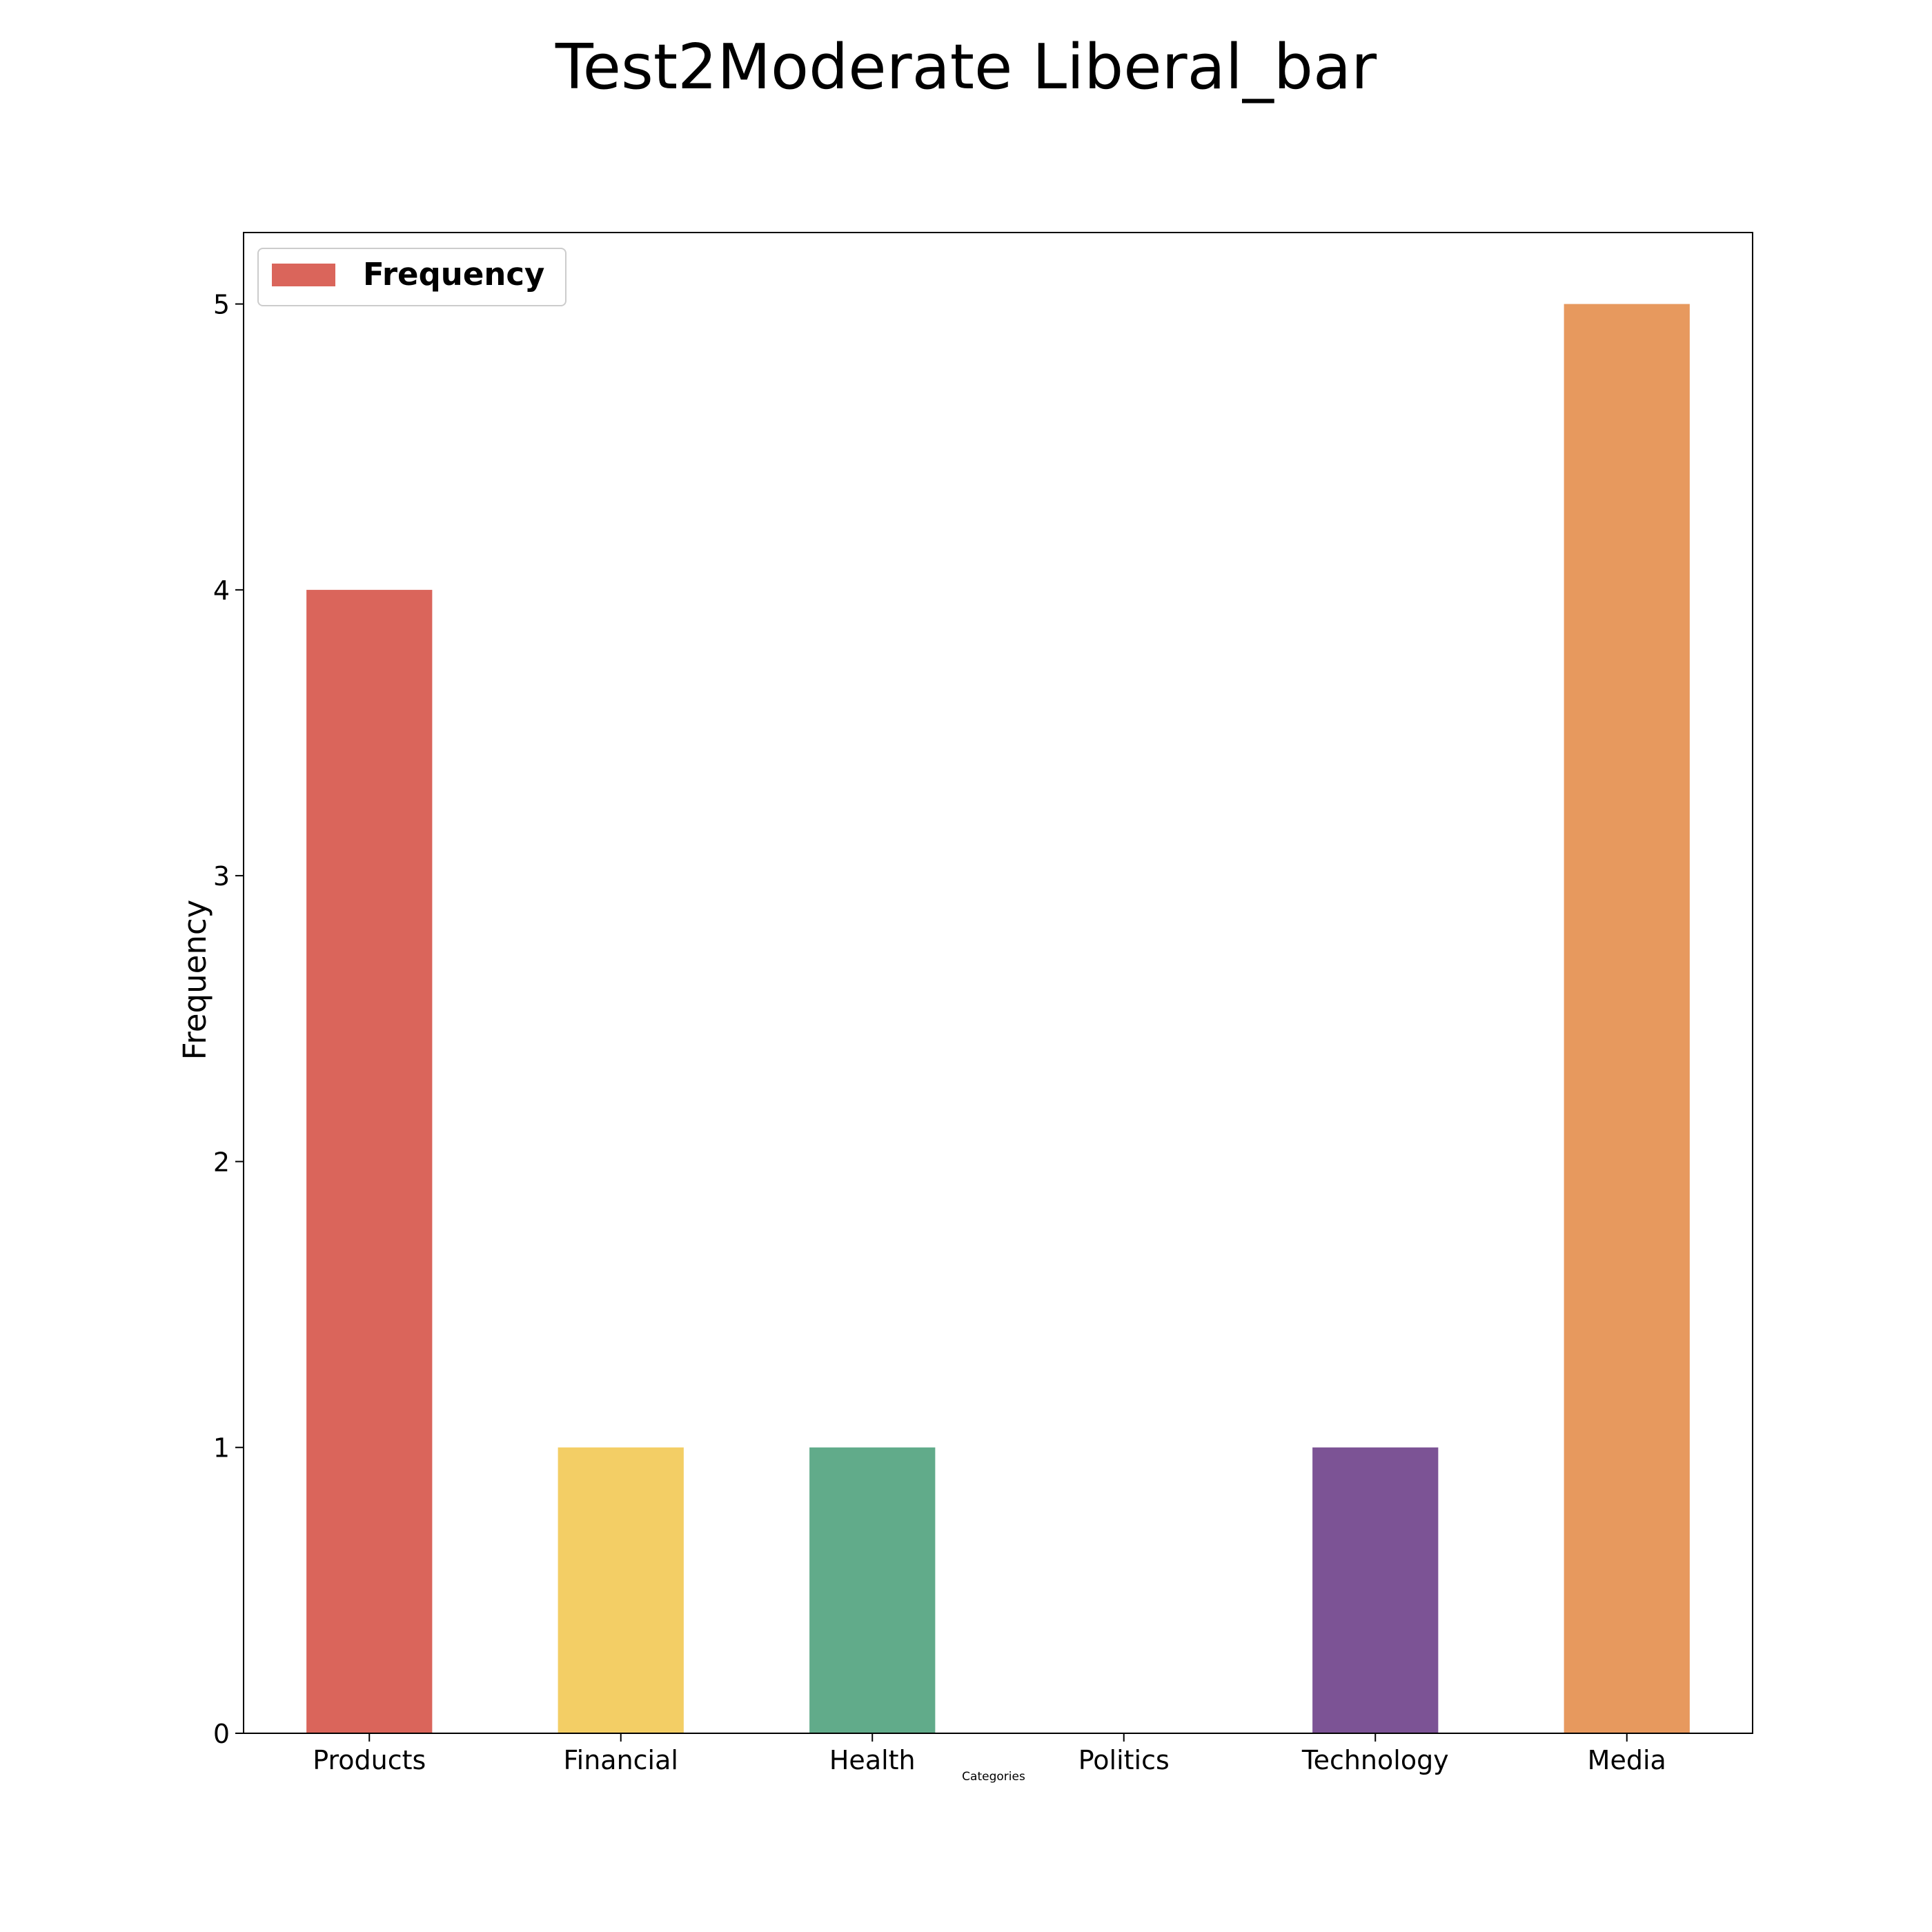 The image size is (1932, 1932). I want to click on x-tick-label: Financial, so click(621, 1760).